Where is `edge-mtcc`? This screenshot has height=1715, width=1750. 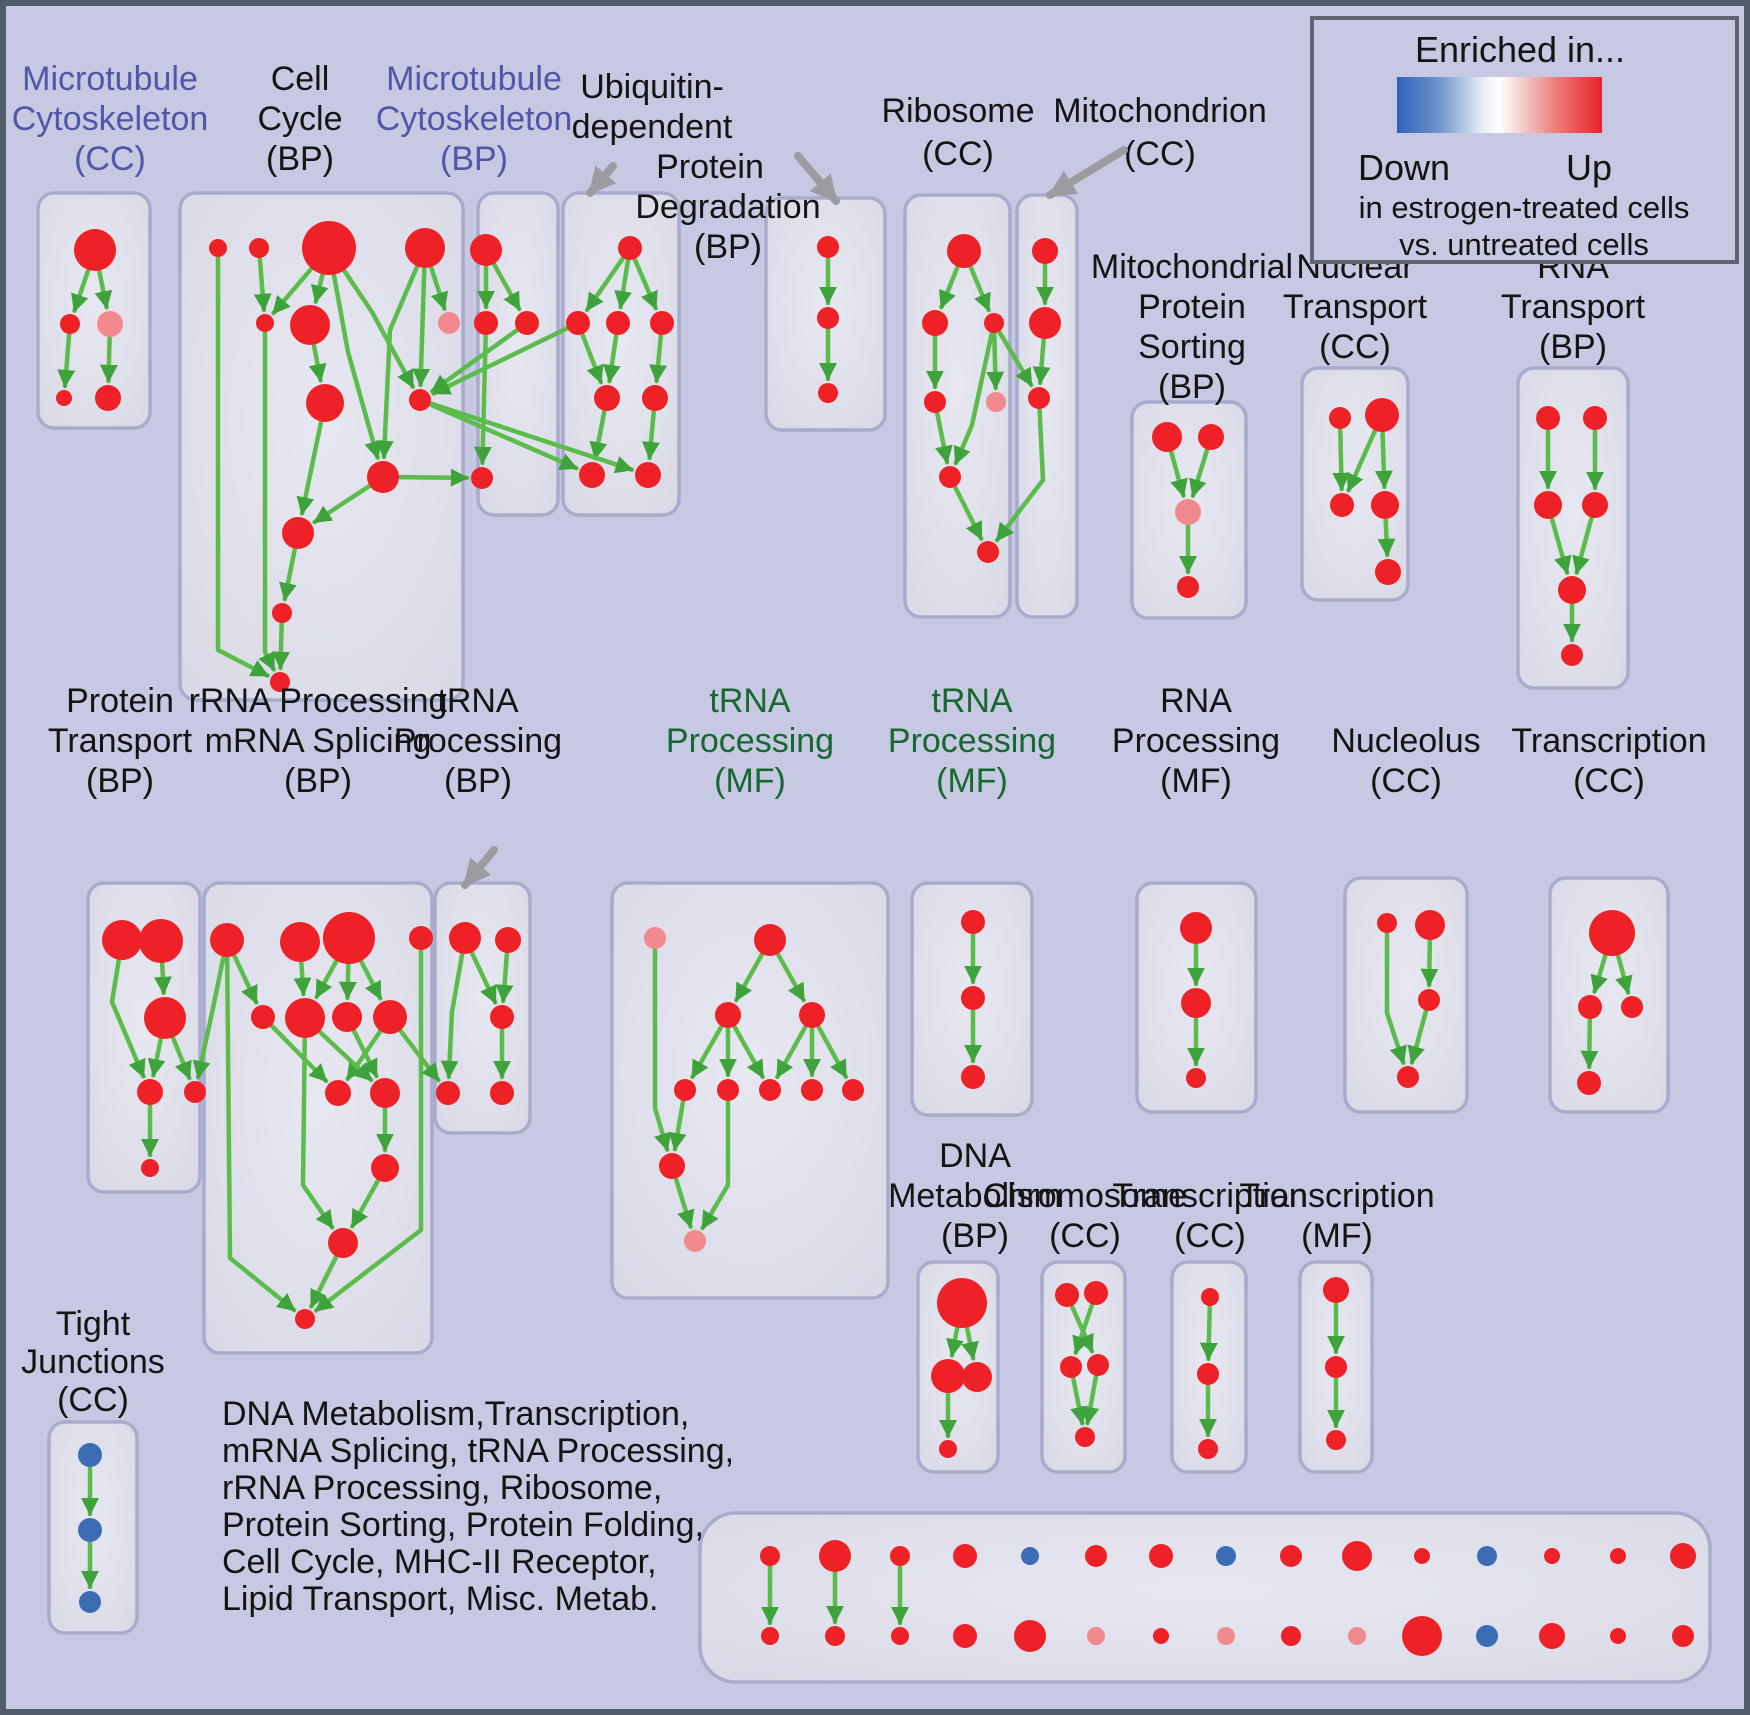
edge-mtcc is located at coordinates (103, 289).